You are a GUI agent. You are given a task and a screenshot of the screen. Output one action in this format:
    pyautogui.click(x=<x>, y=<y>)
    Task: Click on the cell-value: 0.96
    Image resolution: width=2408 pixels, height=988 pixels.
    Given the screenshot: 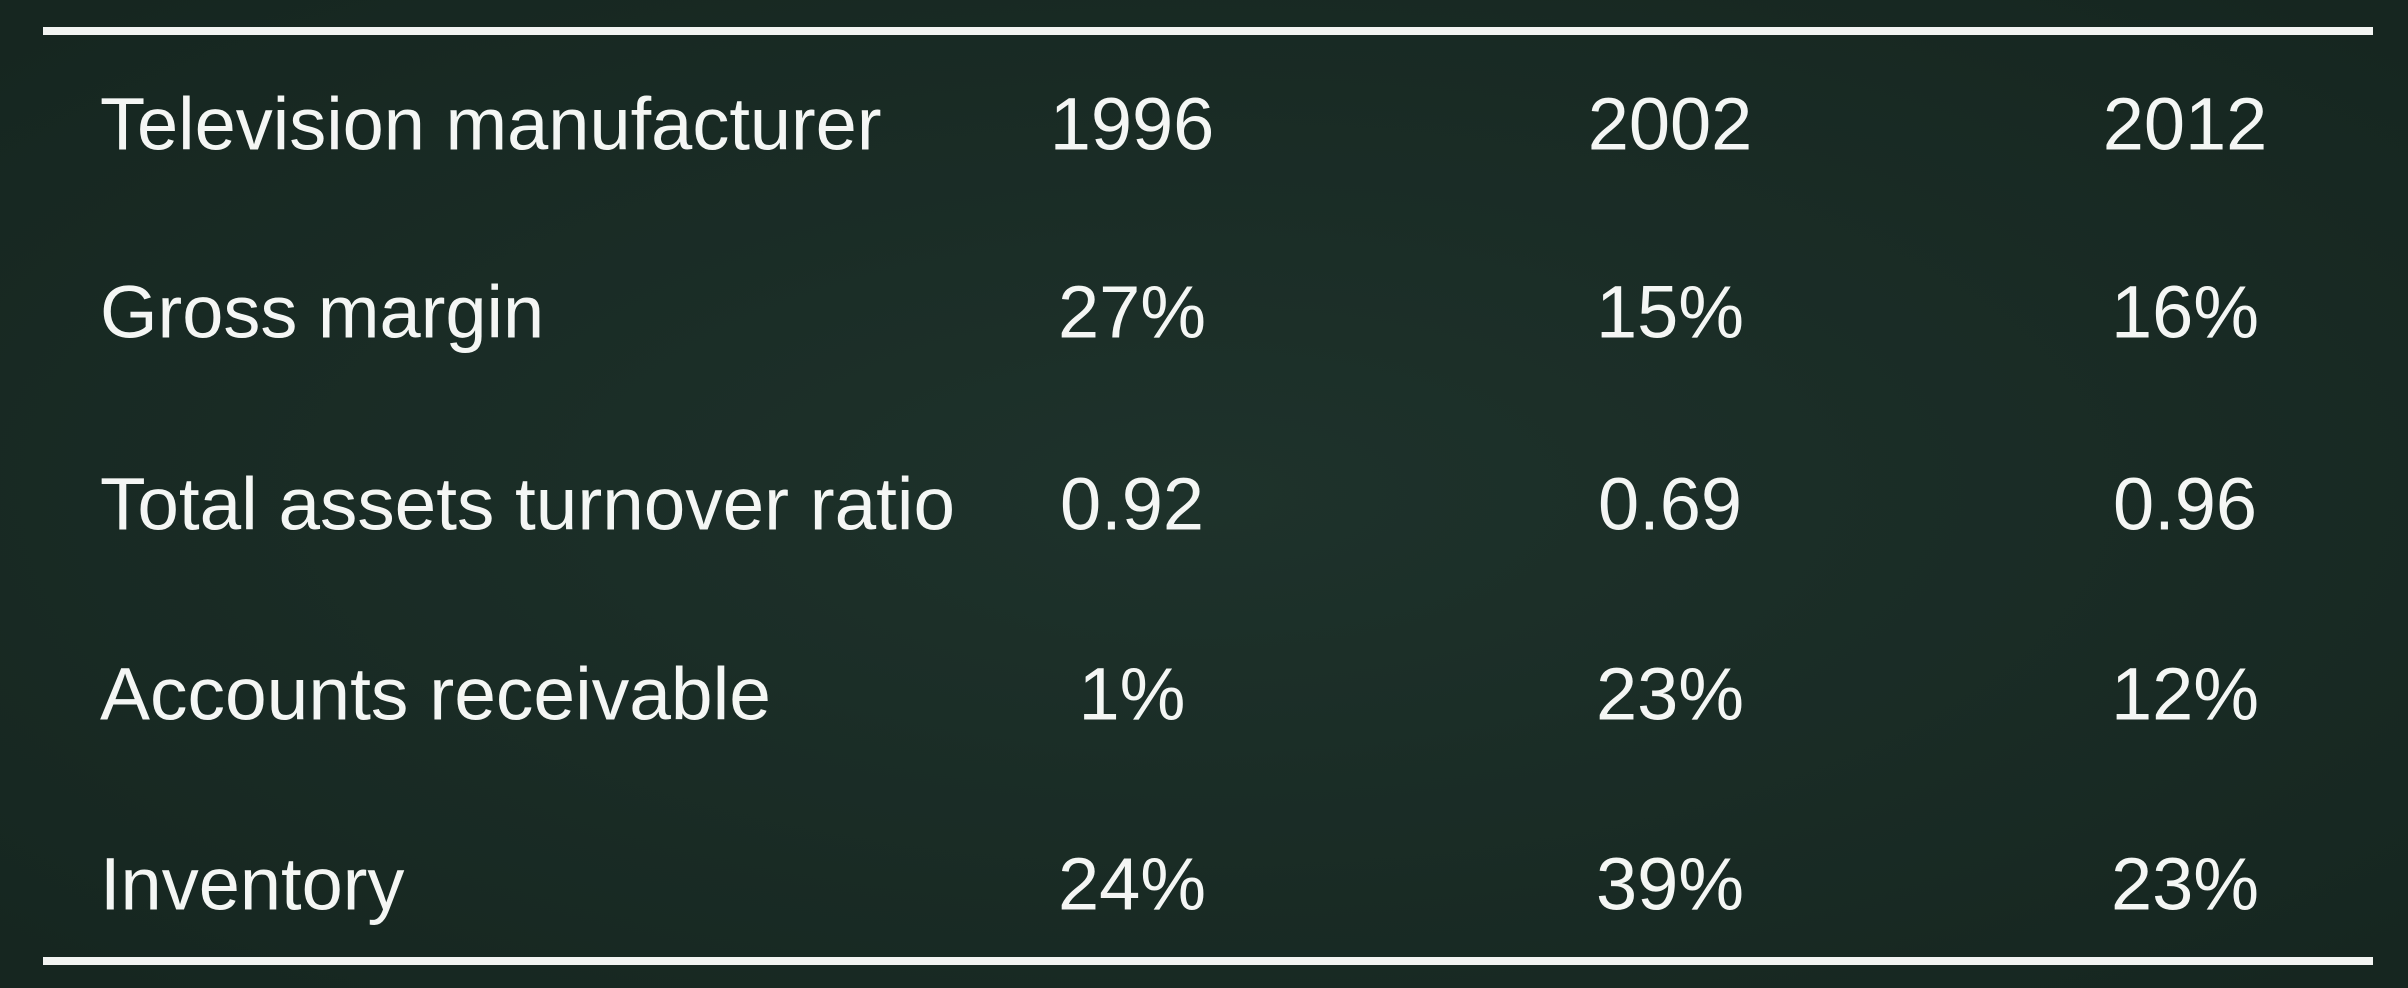 What is the action you would take?
    pyautogui.click(x=2185, y=504)
    